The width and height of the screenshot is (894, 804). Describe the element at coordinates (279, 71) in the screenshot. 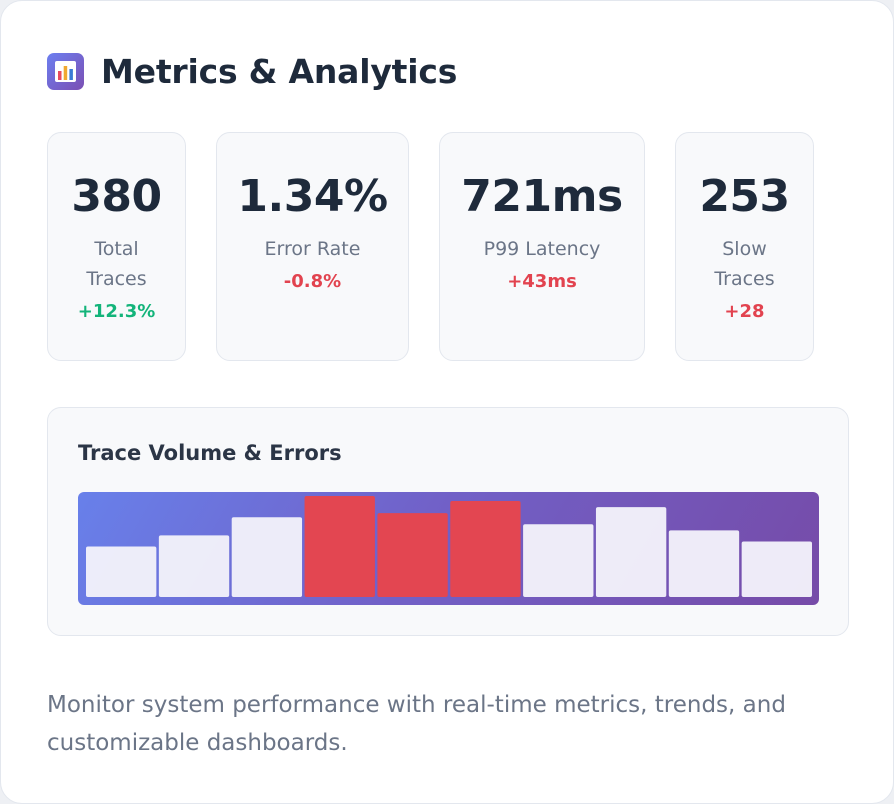

I see `page-title: Metrics & Analytics` at that location.